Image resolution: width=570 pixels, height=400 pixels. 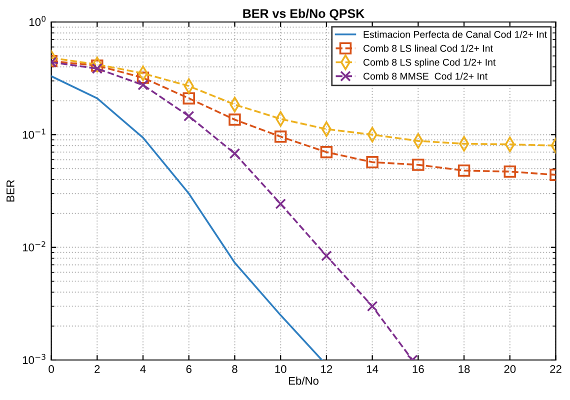 I want to click on x-tick-label: 0, so click(x=51, y=369).